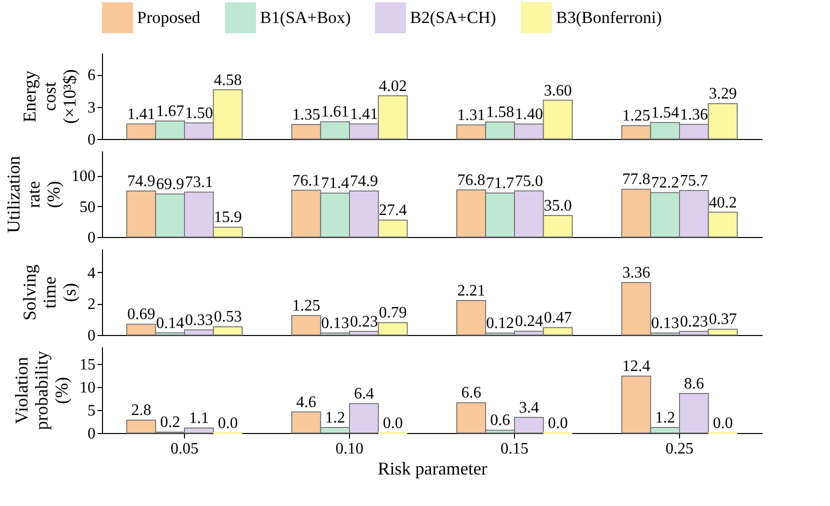 This screenshot has height=506, width=830. Describe the element at coordinates (471, 115) in the screenshot. I see `data-label: 1.31` at that location.